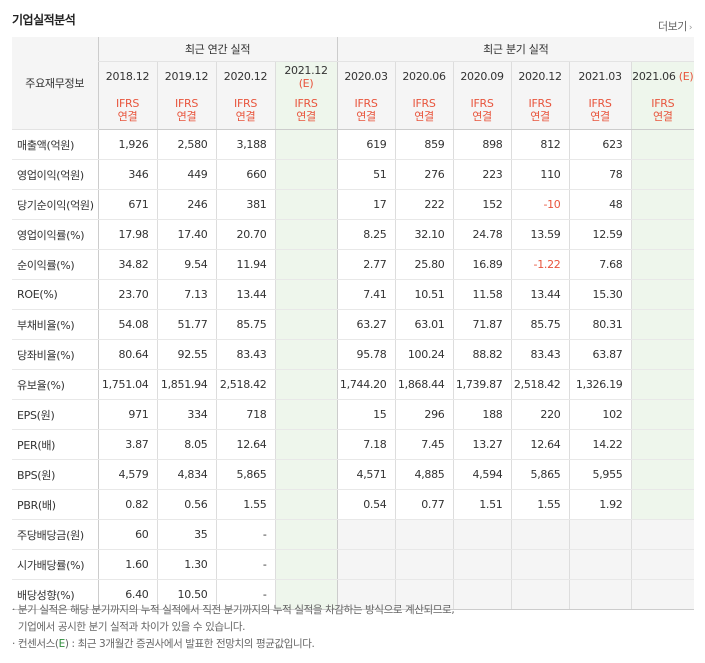  What do you see at coordinates (353, 174) in the screenshot?
I see `table-row: 영업이익(억원) 346 449 660 51 276 223 110 78` at bounding box center [353, 174].